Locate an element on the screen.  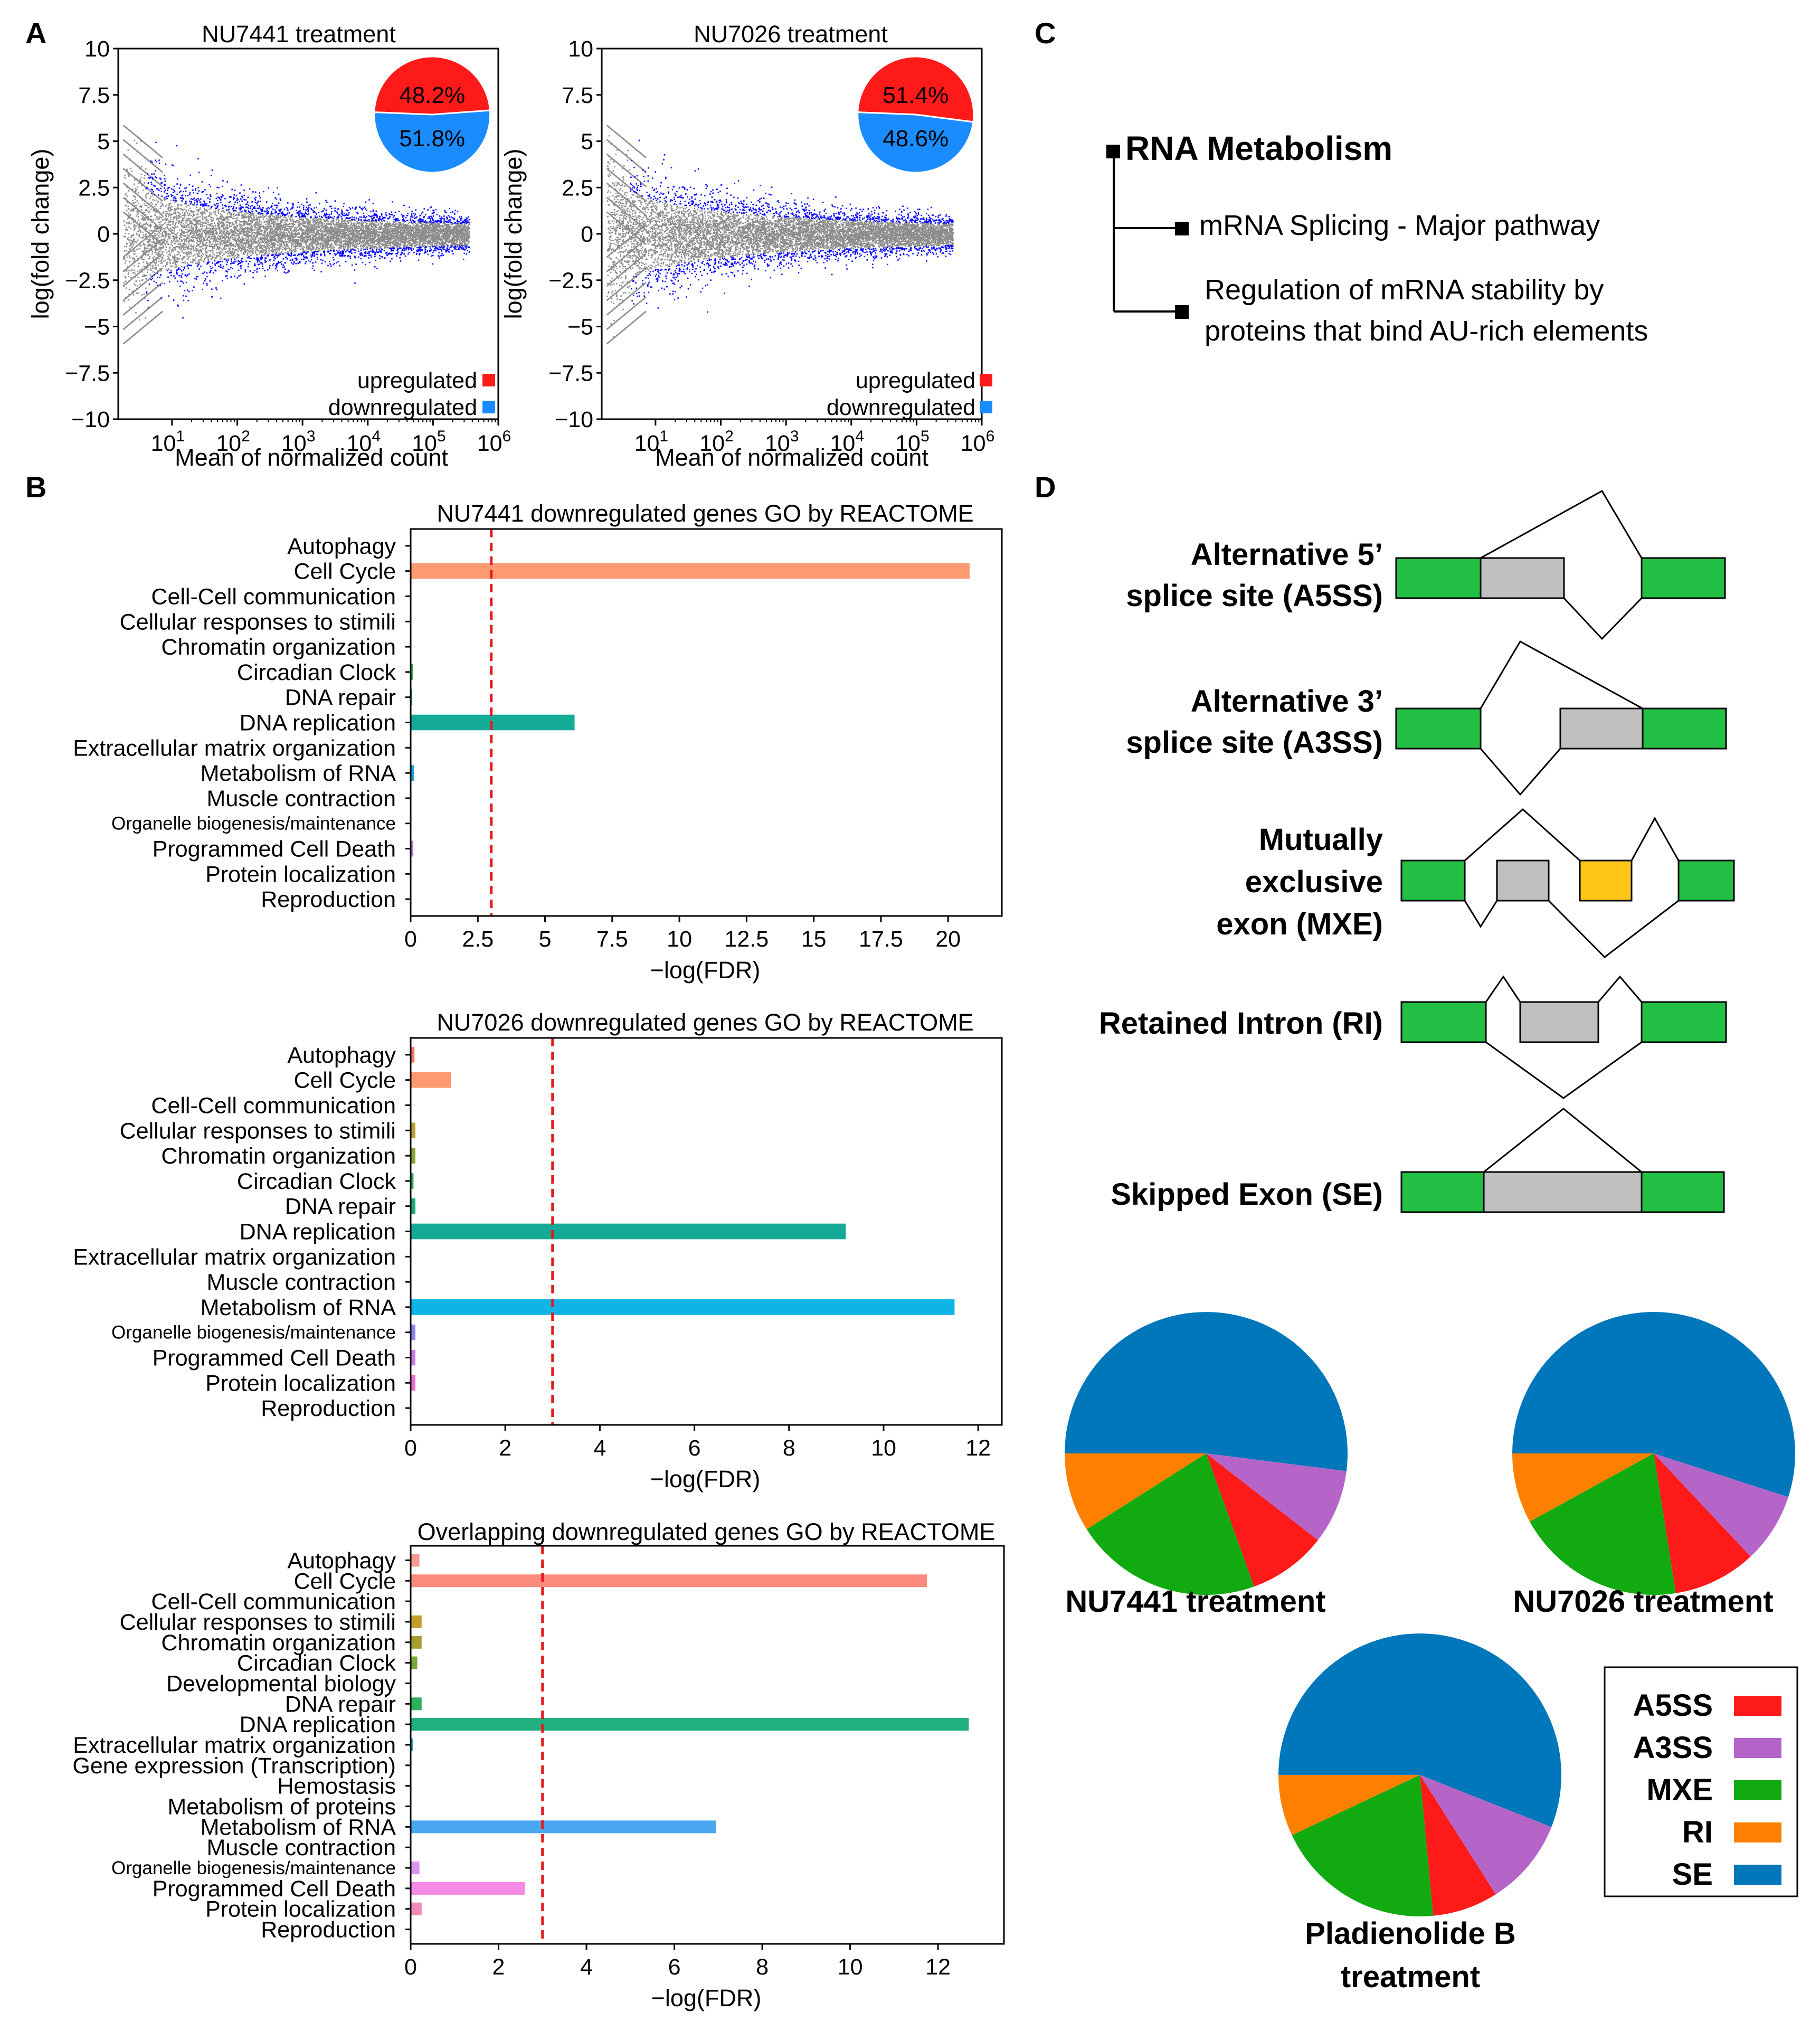
x-tick-label: 17.5 is located at coordinates (881, 939).